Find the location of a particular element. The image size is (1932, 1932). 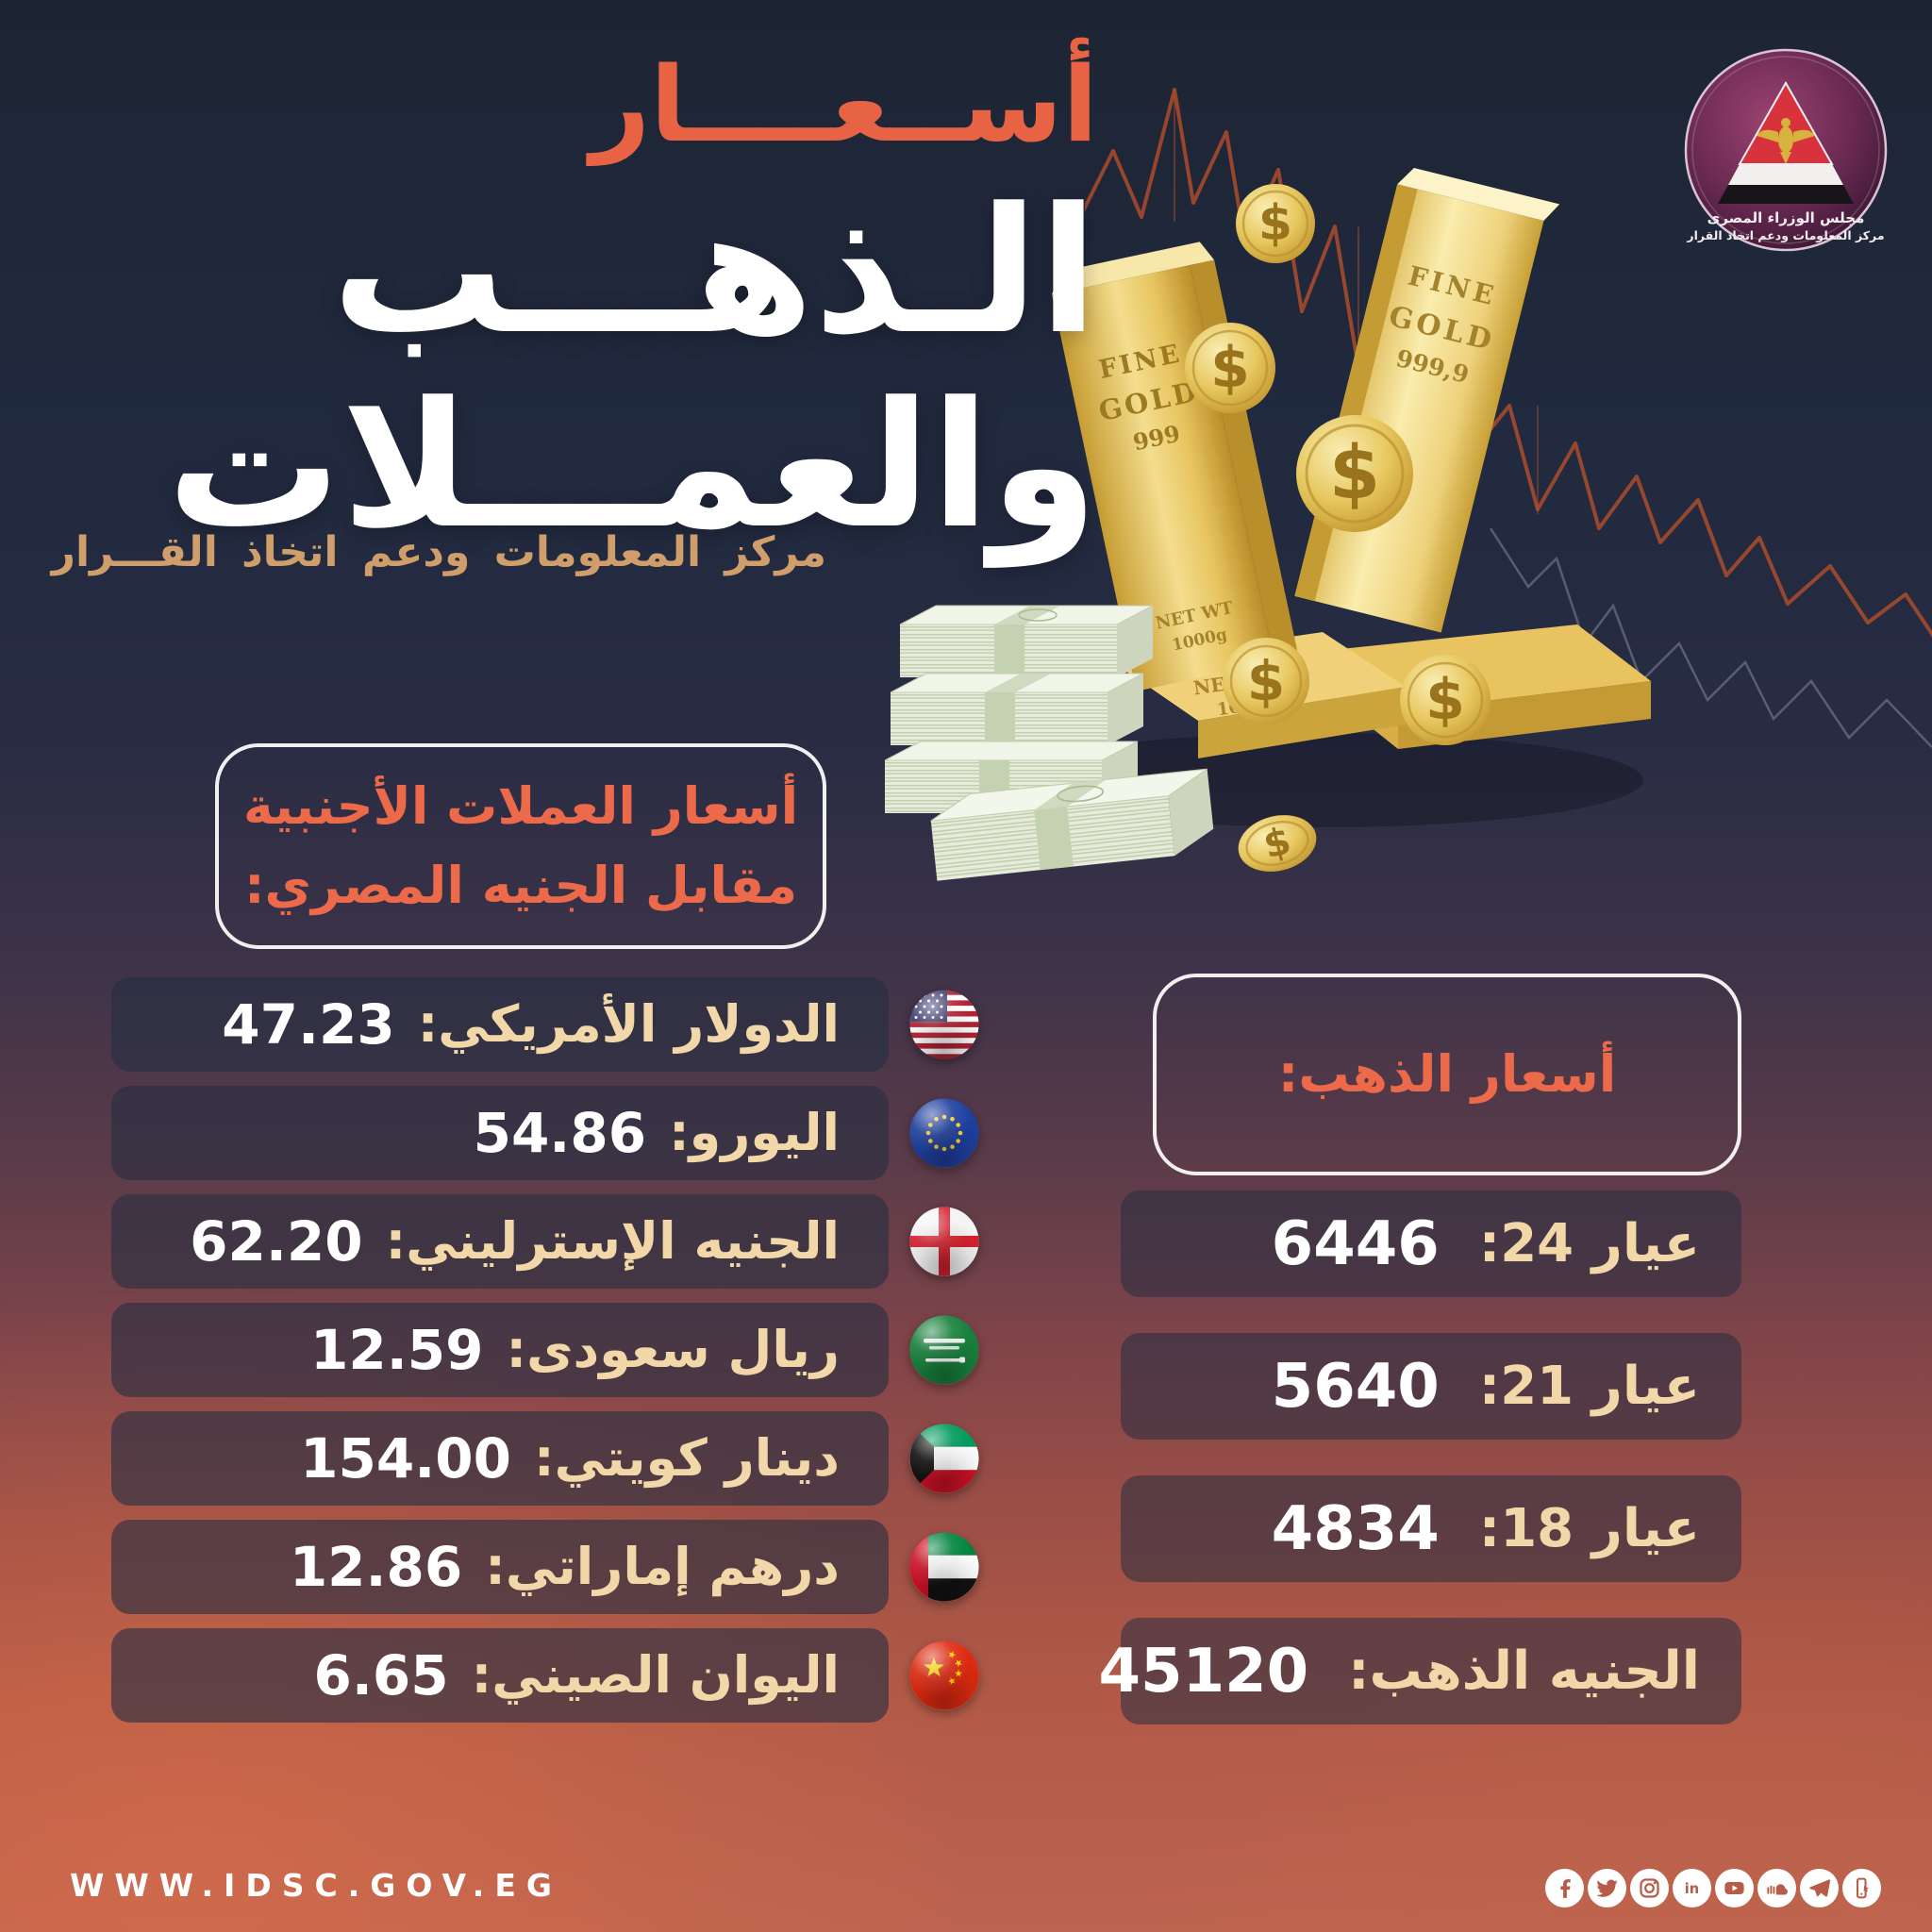

page-subtitle: مركز المعلومات ودعم اتخاذ القـــرار is located at coordinates (439, 552).